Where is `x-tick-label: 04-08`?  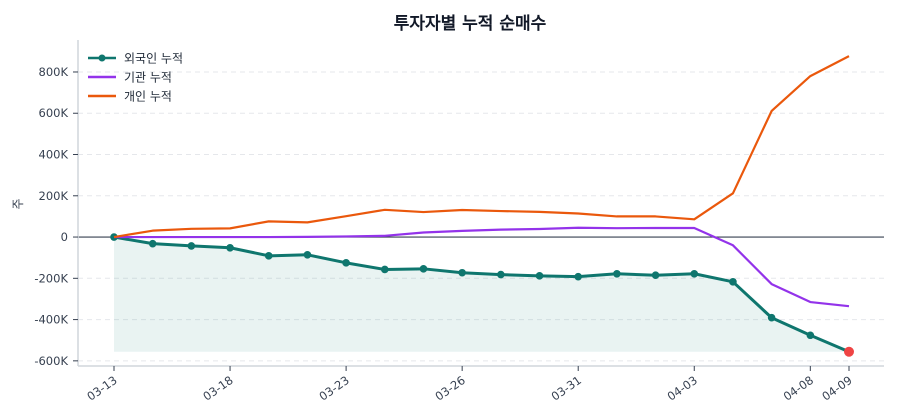
x-tick-label: 04-08 is located at coordinates (798, 388).